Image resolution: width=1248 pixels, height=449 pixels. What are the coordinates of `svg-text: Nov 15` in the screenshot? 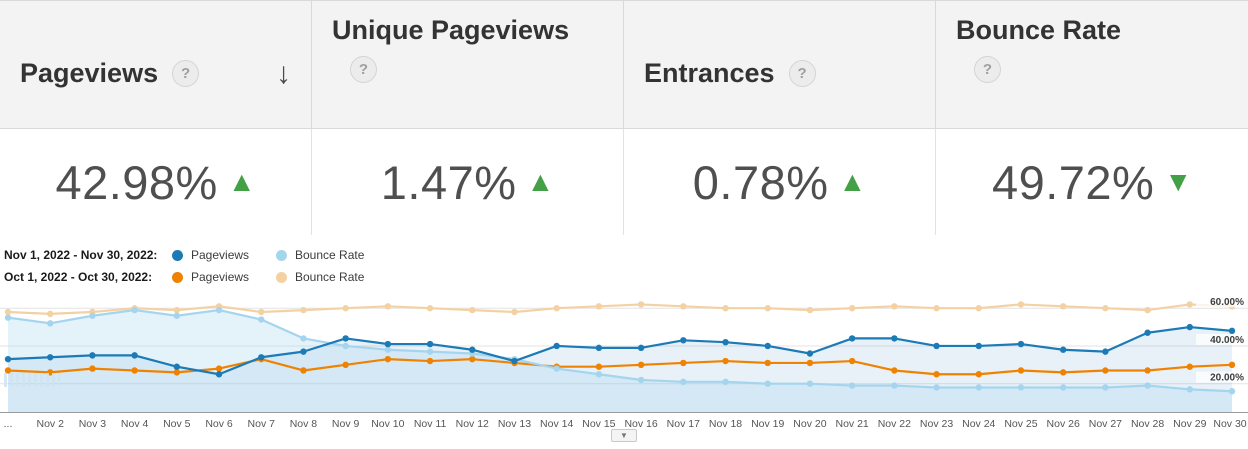 It's located at (598, 424).